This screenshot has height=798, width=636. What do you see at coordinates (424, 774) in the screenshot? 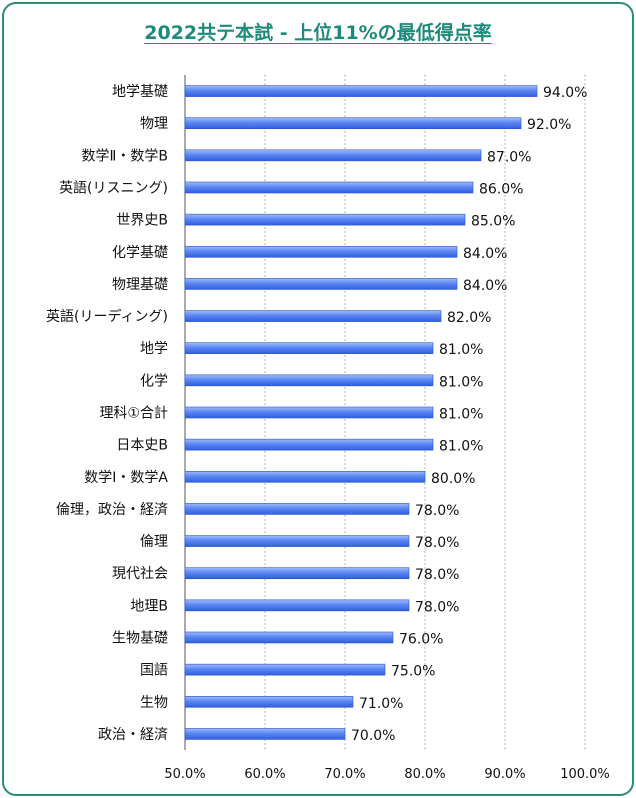
I see `x-tick-label: 80.0%` at bounding box center [424, 774].